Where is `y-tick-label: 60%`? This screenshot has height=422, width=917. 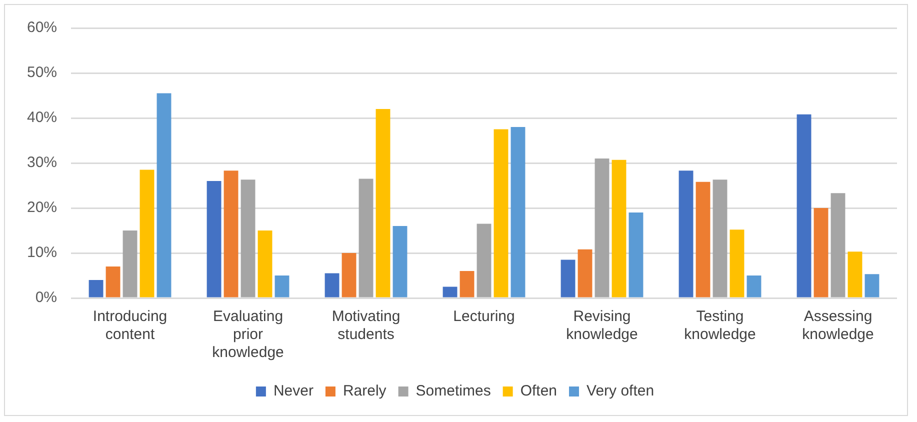 y-tick-label: 60% is located at coordinates (42, 27).